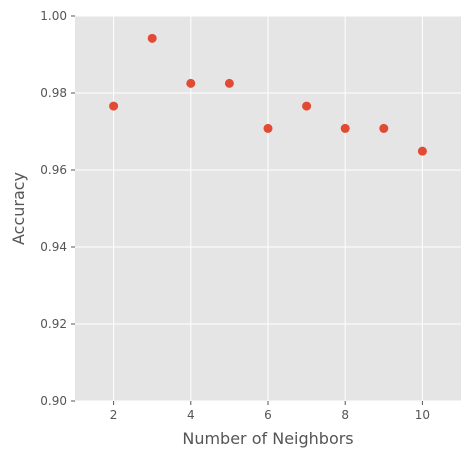  Describe the element at coordinates (53, 401) in the screenshot. I see `y-tick-label: 0.90` at that location.